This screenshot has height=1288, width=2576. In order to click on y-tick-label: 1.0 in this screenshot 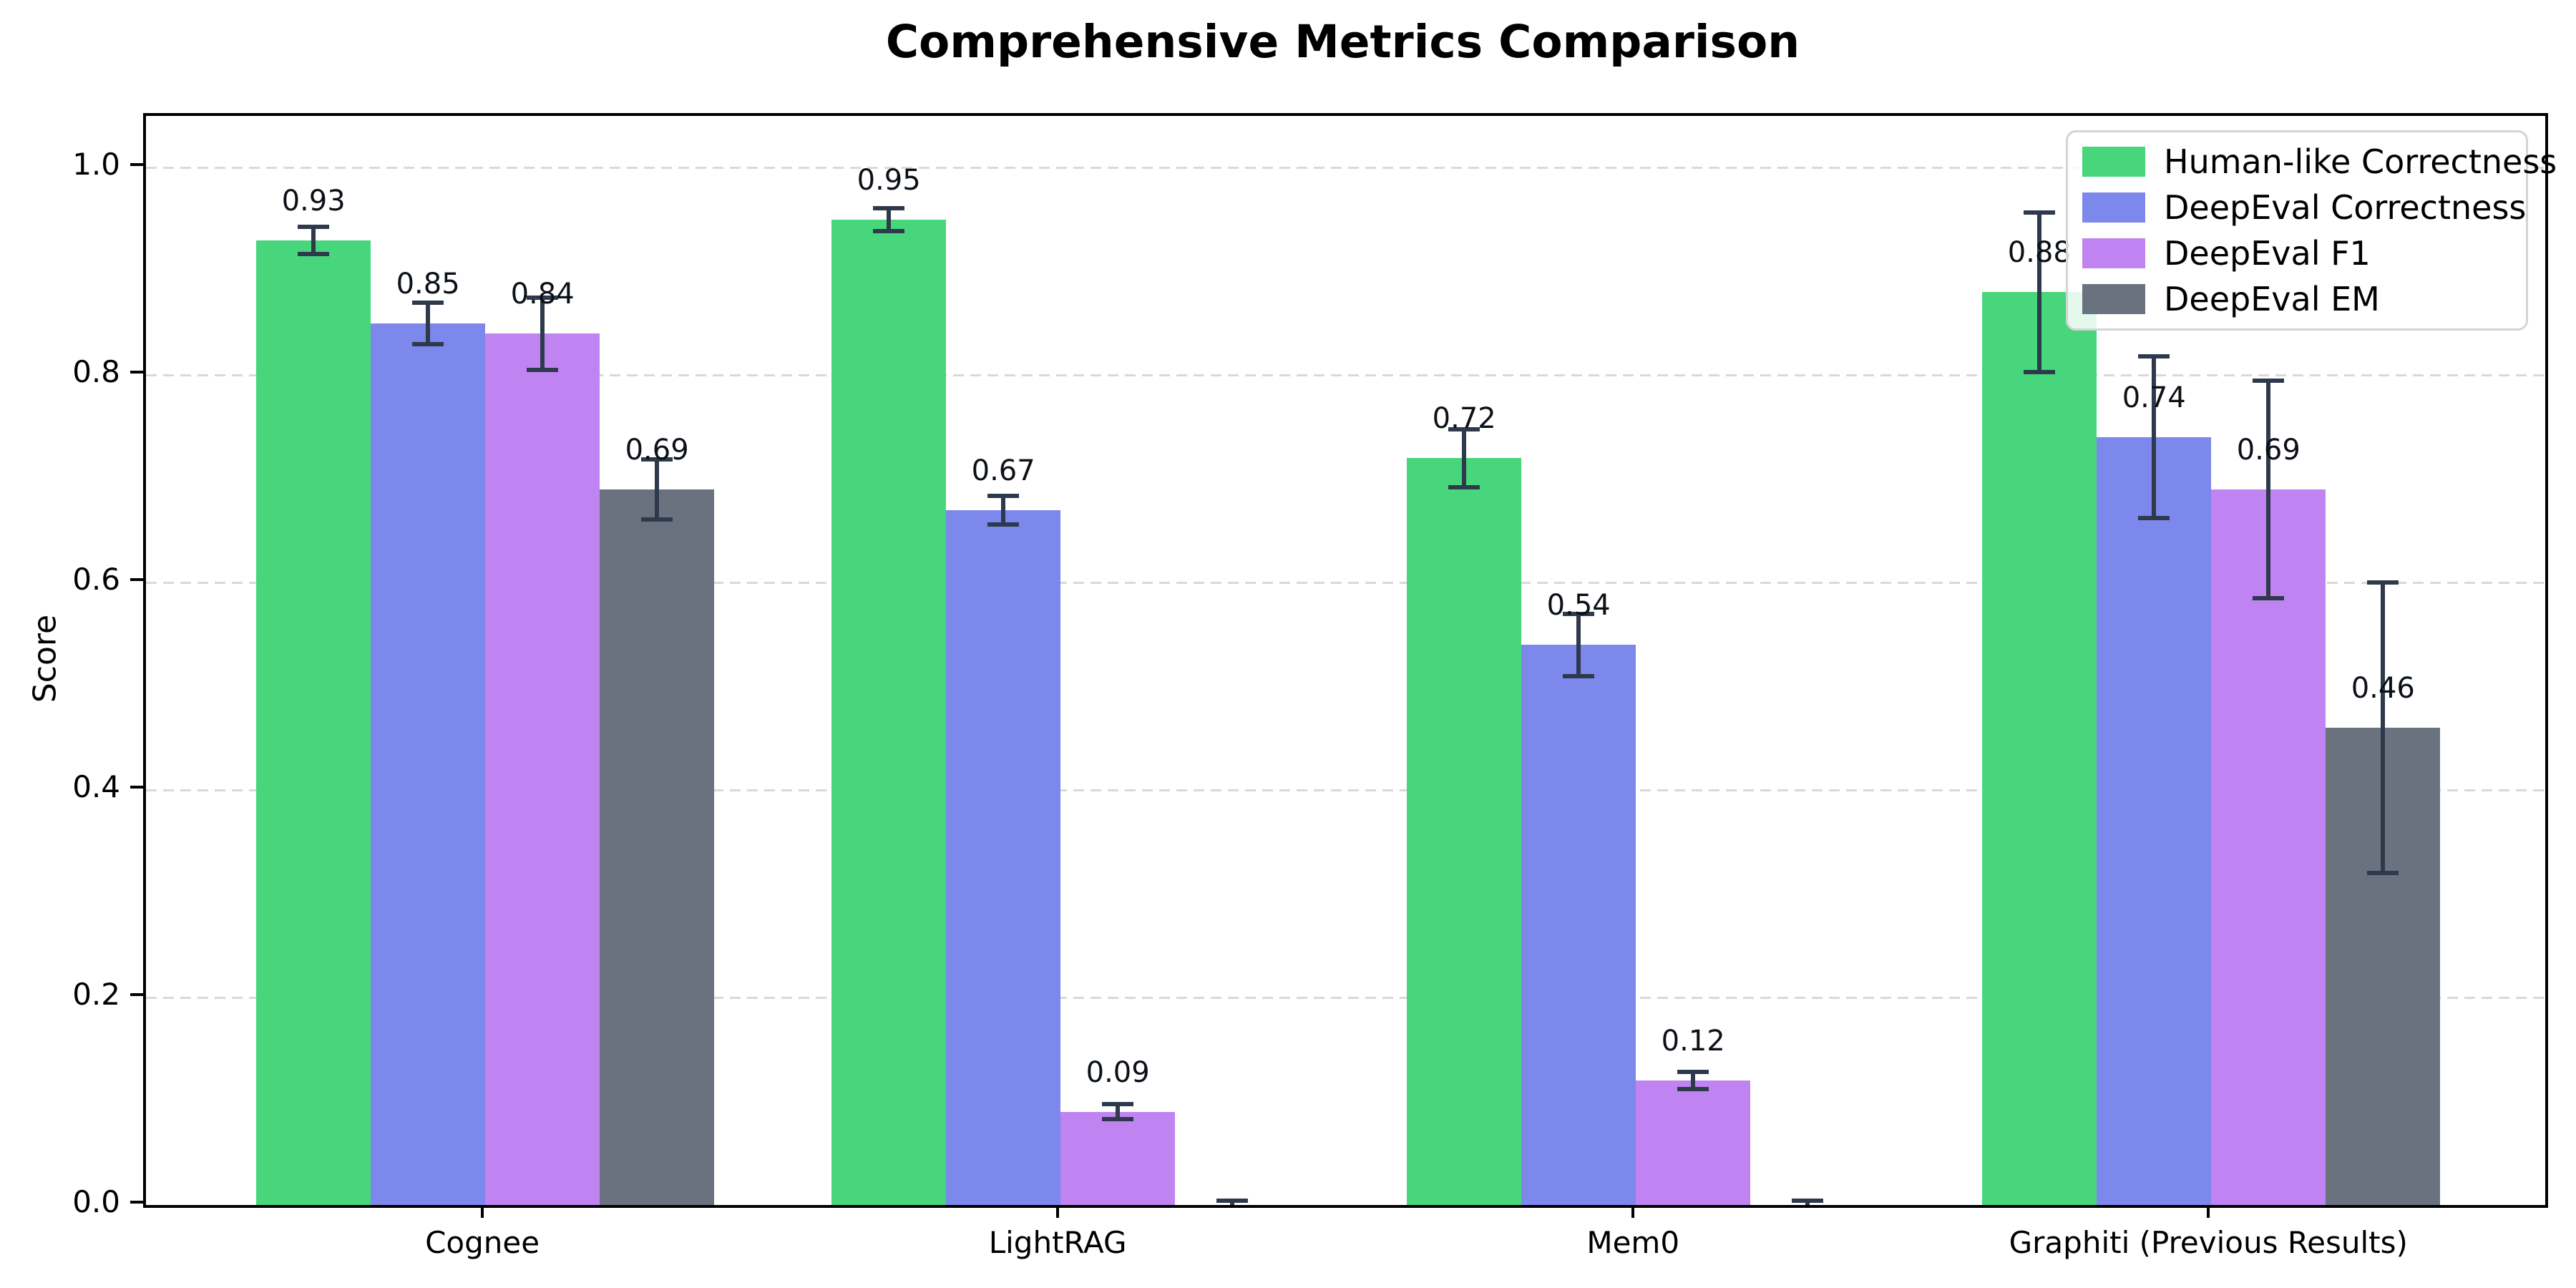, I will do `click(96, 164)`.